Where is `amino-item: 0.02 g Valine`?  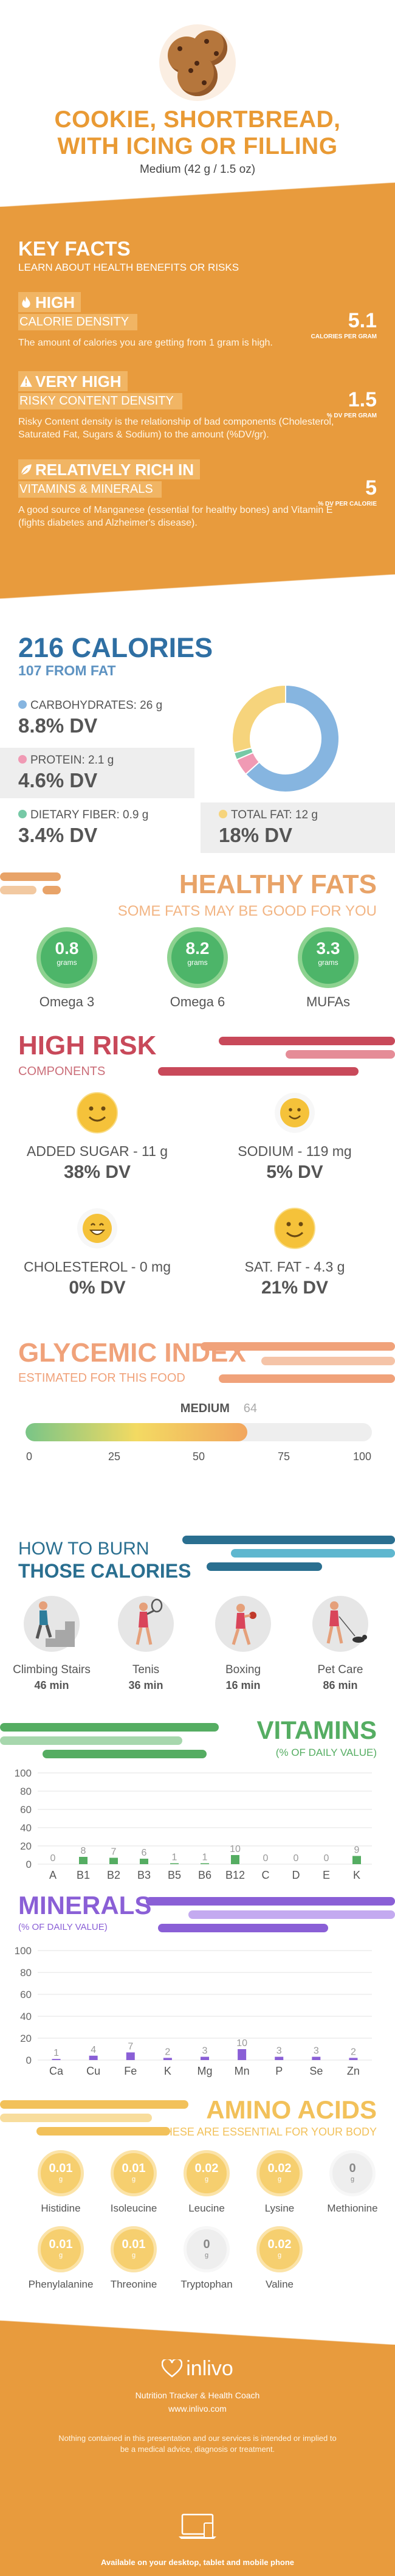
amino-item: 0.02 g Valine is located at coordinates (279, 2258).